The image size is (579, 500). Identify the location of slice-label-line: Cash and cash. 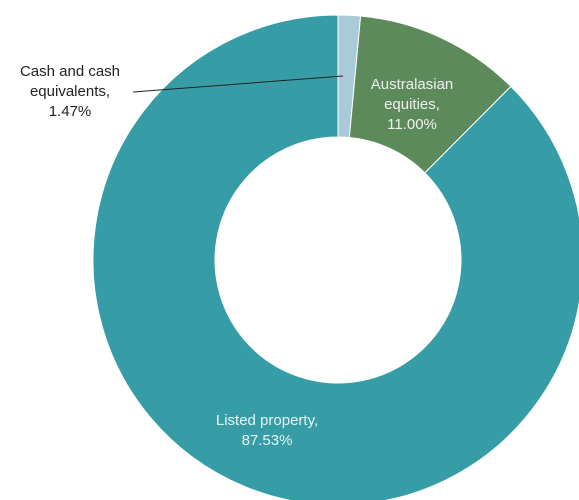
(70, 71).